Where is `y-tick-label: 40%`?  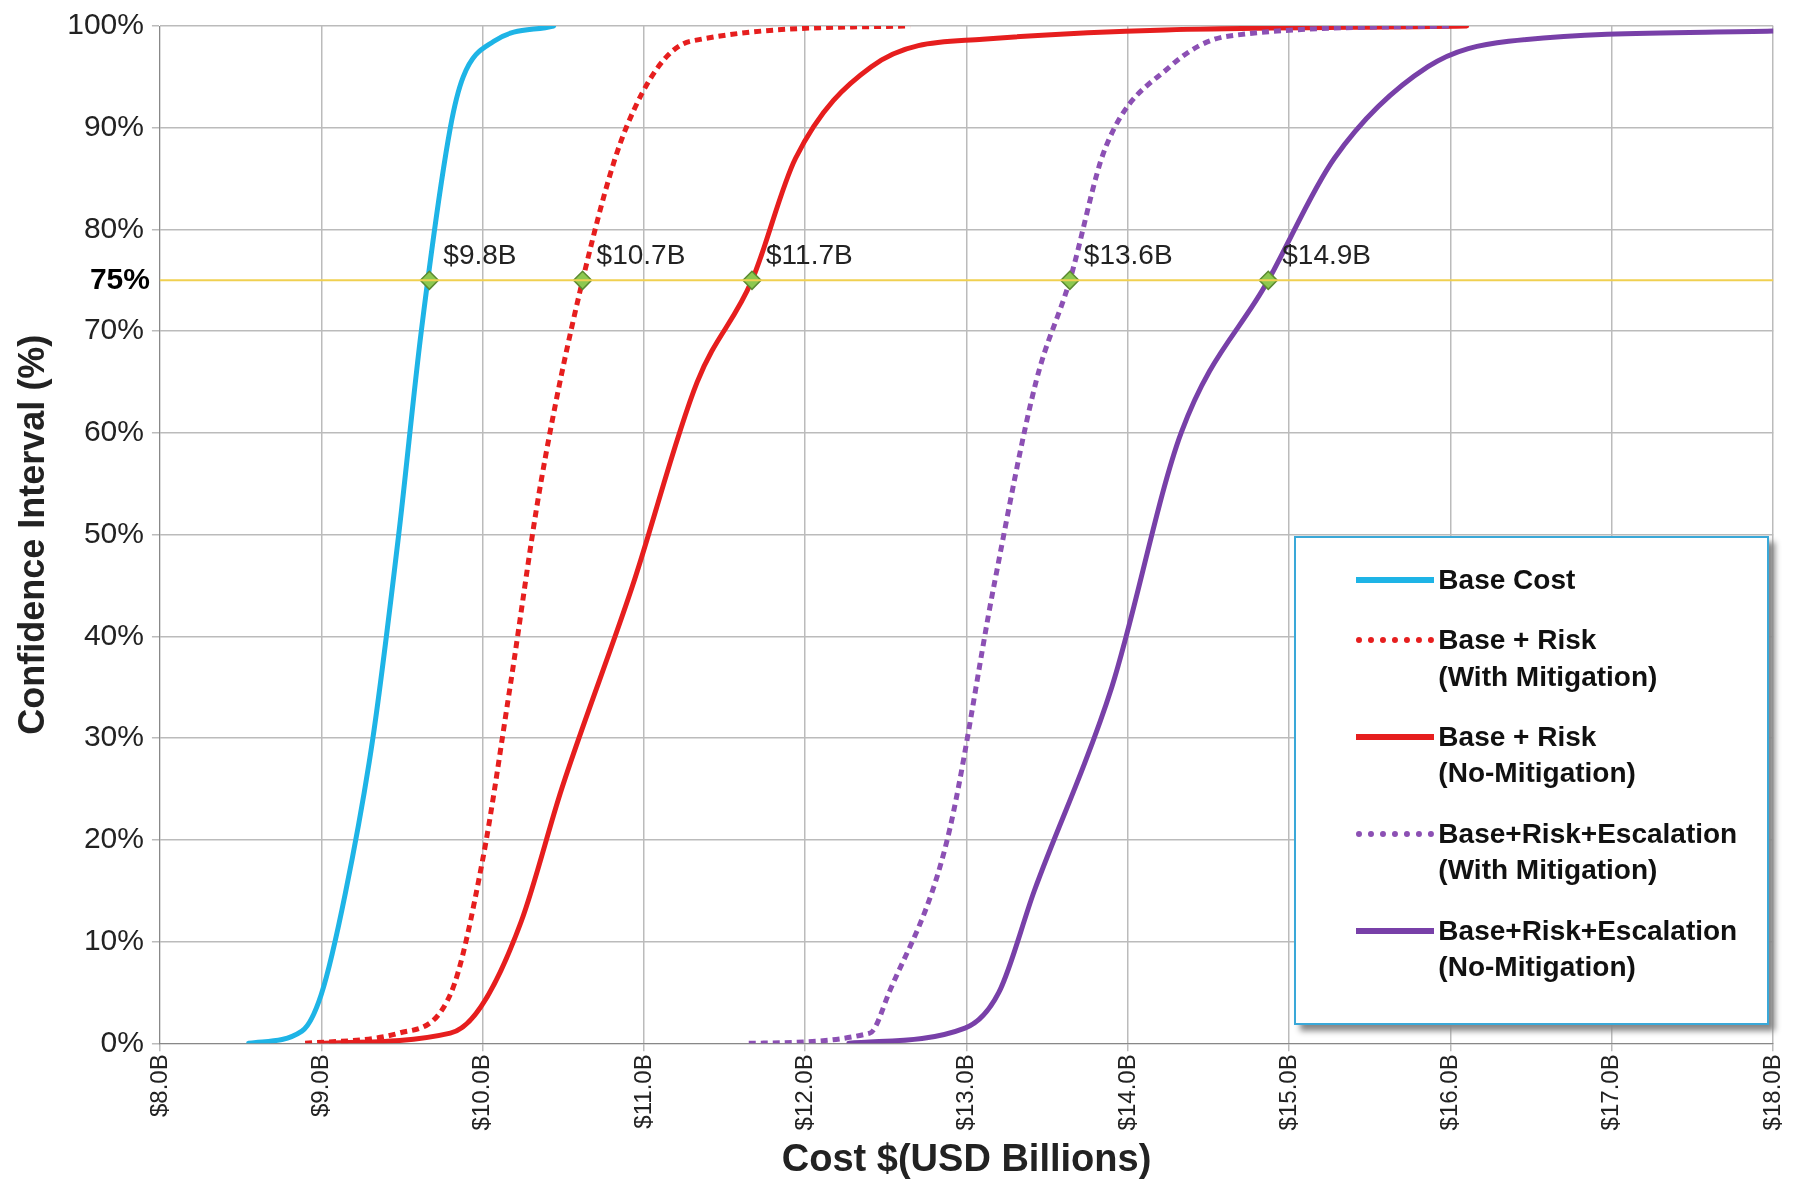 y-tick-label: 40% is located at coordinates (113, 634).